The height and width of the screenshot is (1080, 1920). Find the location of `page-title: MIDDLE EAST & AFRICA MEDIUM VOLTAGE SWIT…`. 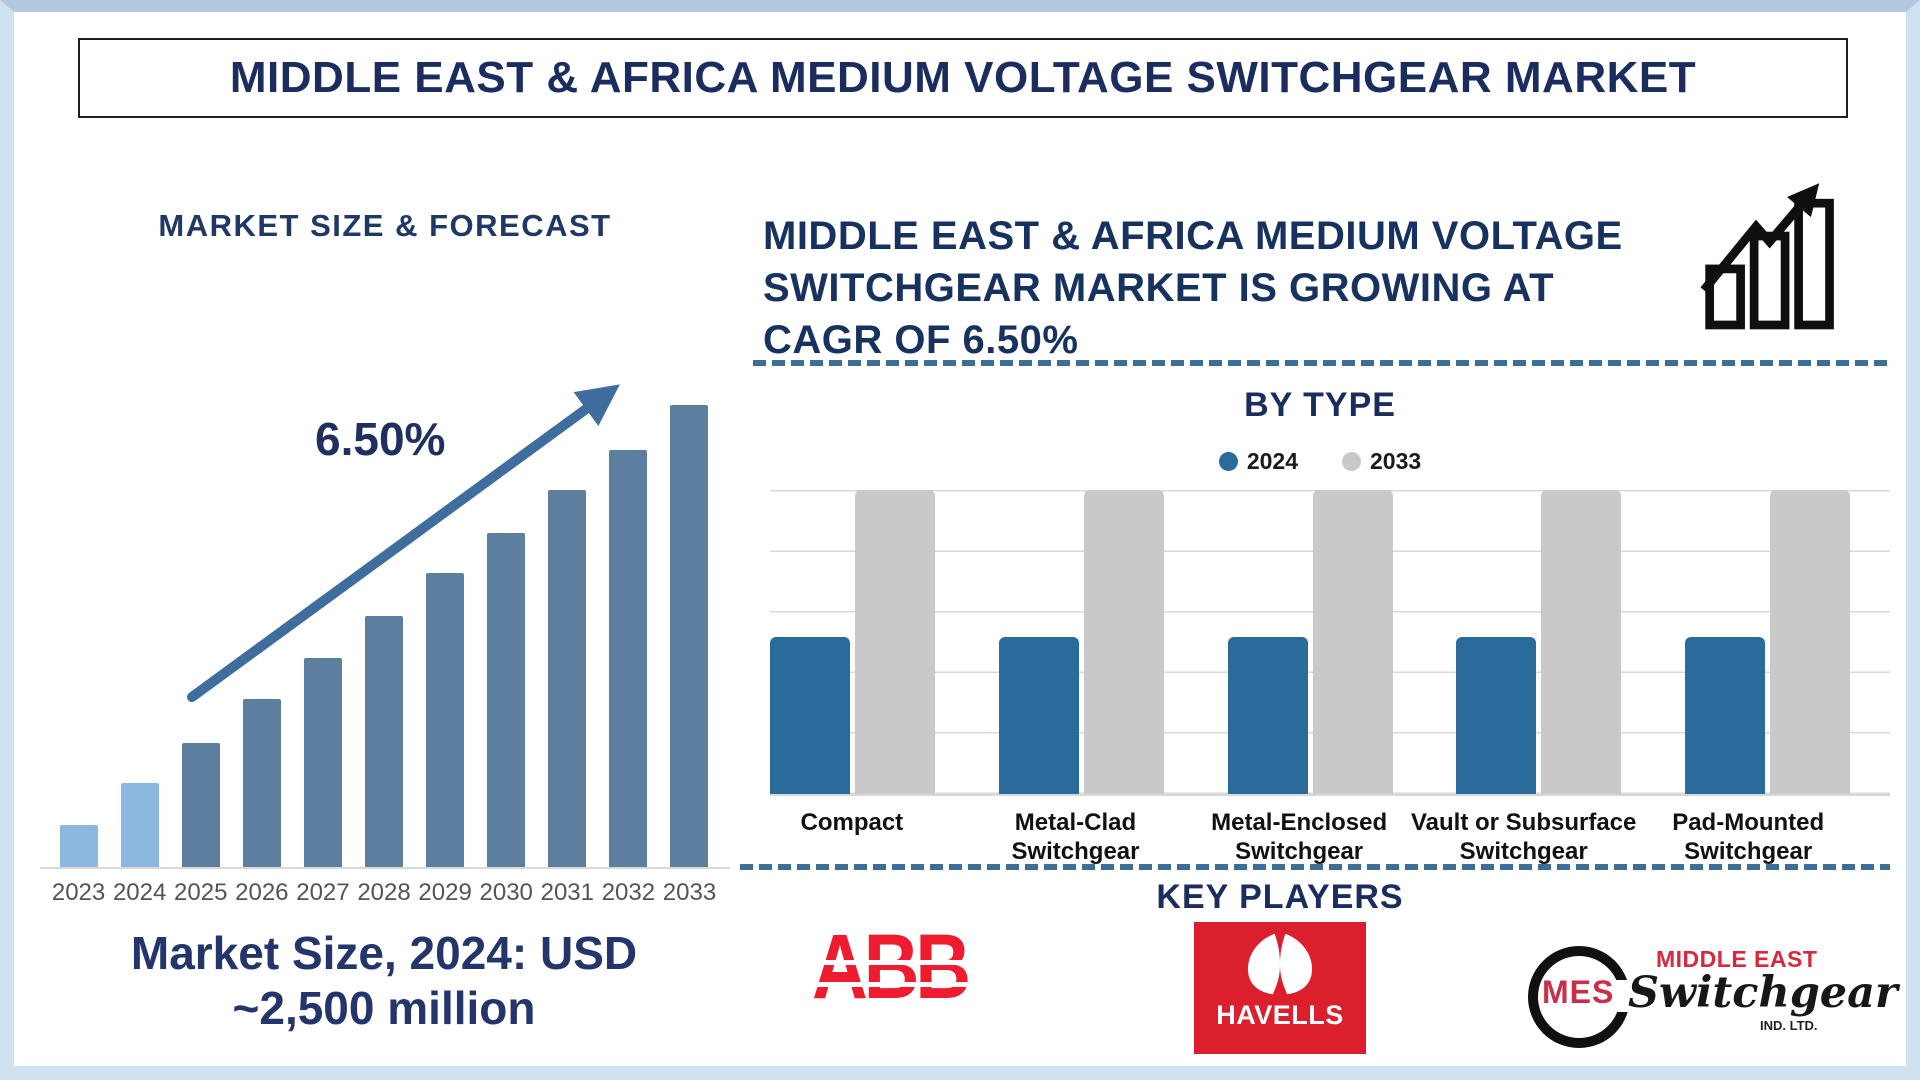

page-title: MIDDLE EAST & AFRICA MEDIUM VOLTAGE SWIT… is located at coordinates (963, 77).